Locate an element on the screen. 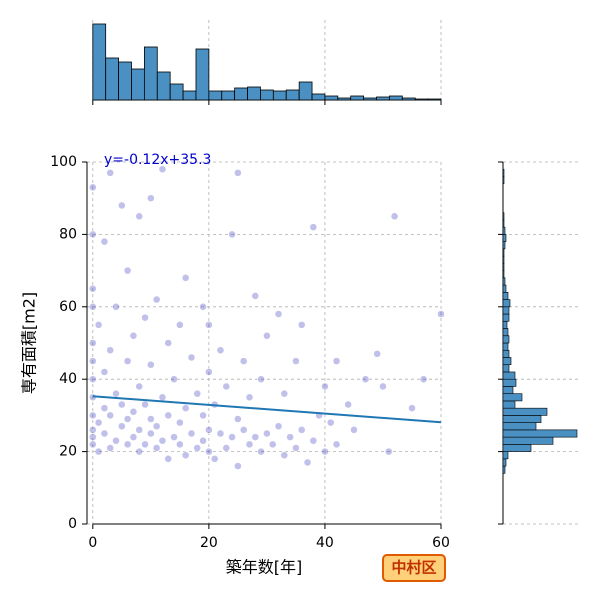  regression-line is located at coordinates (267, 409).